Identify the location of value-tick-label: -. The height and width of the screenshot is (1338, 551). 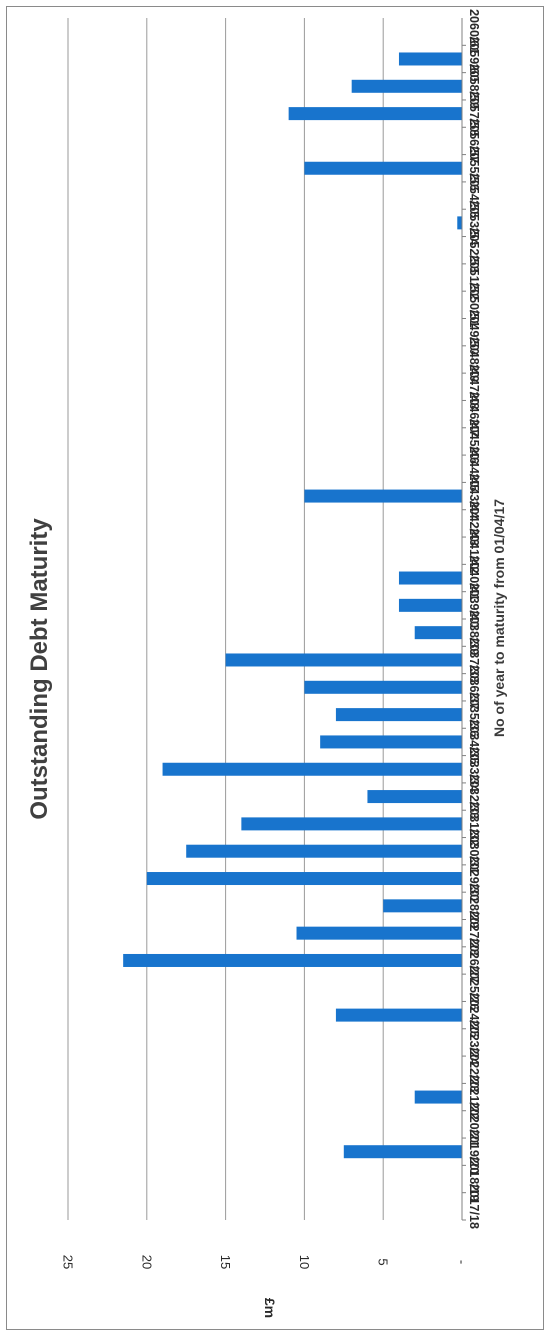
(462, 1262).